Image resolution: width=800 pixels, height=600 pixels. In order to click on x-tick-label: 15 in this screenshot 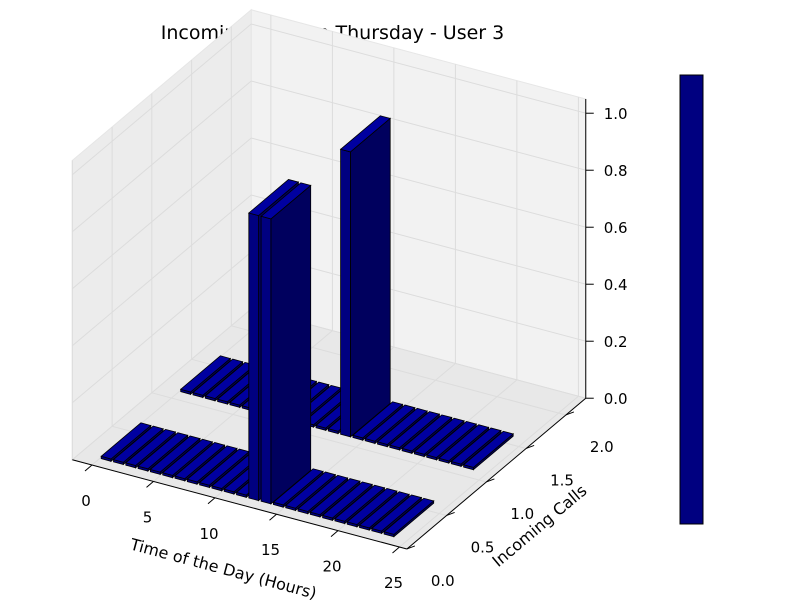, I will do `click(270, 550)`.